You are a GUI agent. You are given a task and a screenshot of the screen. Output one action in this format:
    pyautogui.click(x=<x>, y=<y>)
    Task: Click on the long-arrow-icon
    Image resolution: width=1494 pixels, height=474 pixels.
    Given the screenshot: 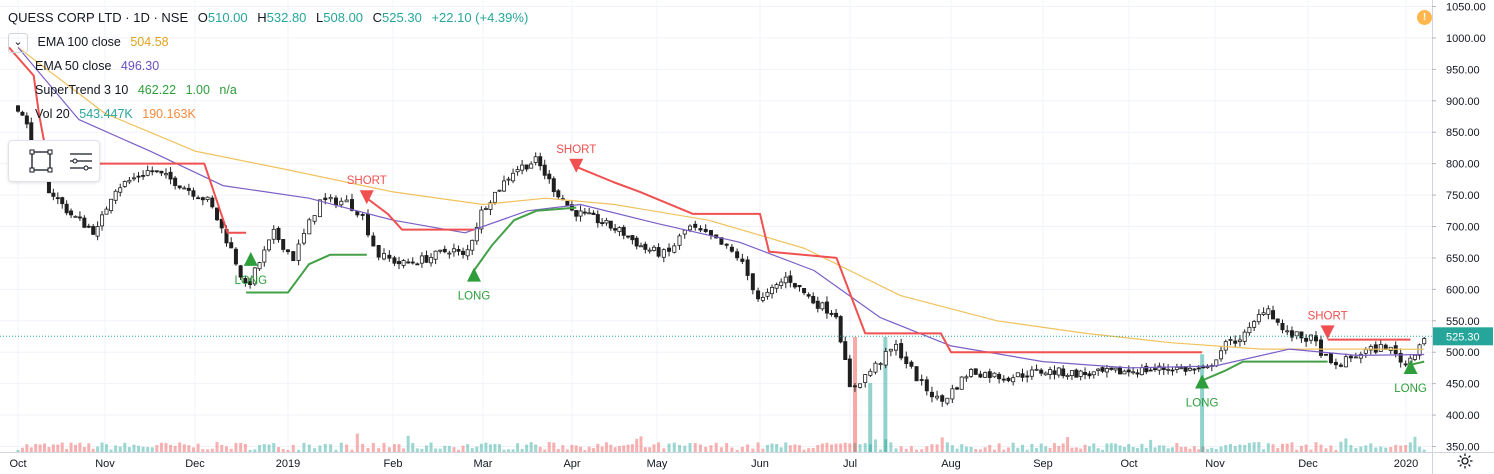 What is the action you would take?
    pyautogui.click(x=1202, y=381)
    